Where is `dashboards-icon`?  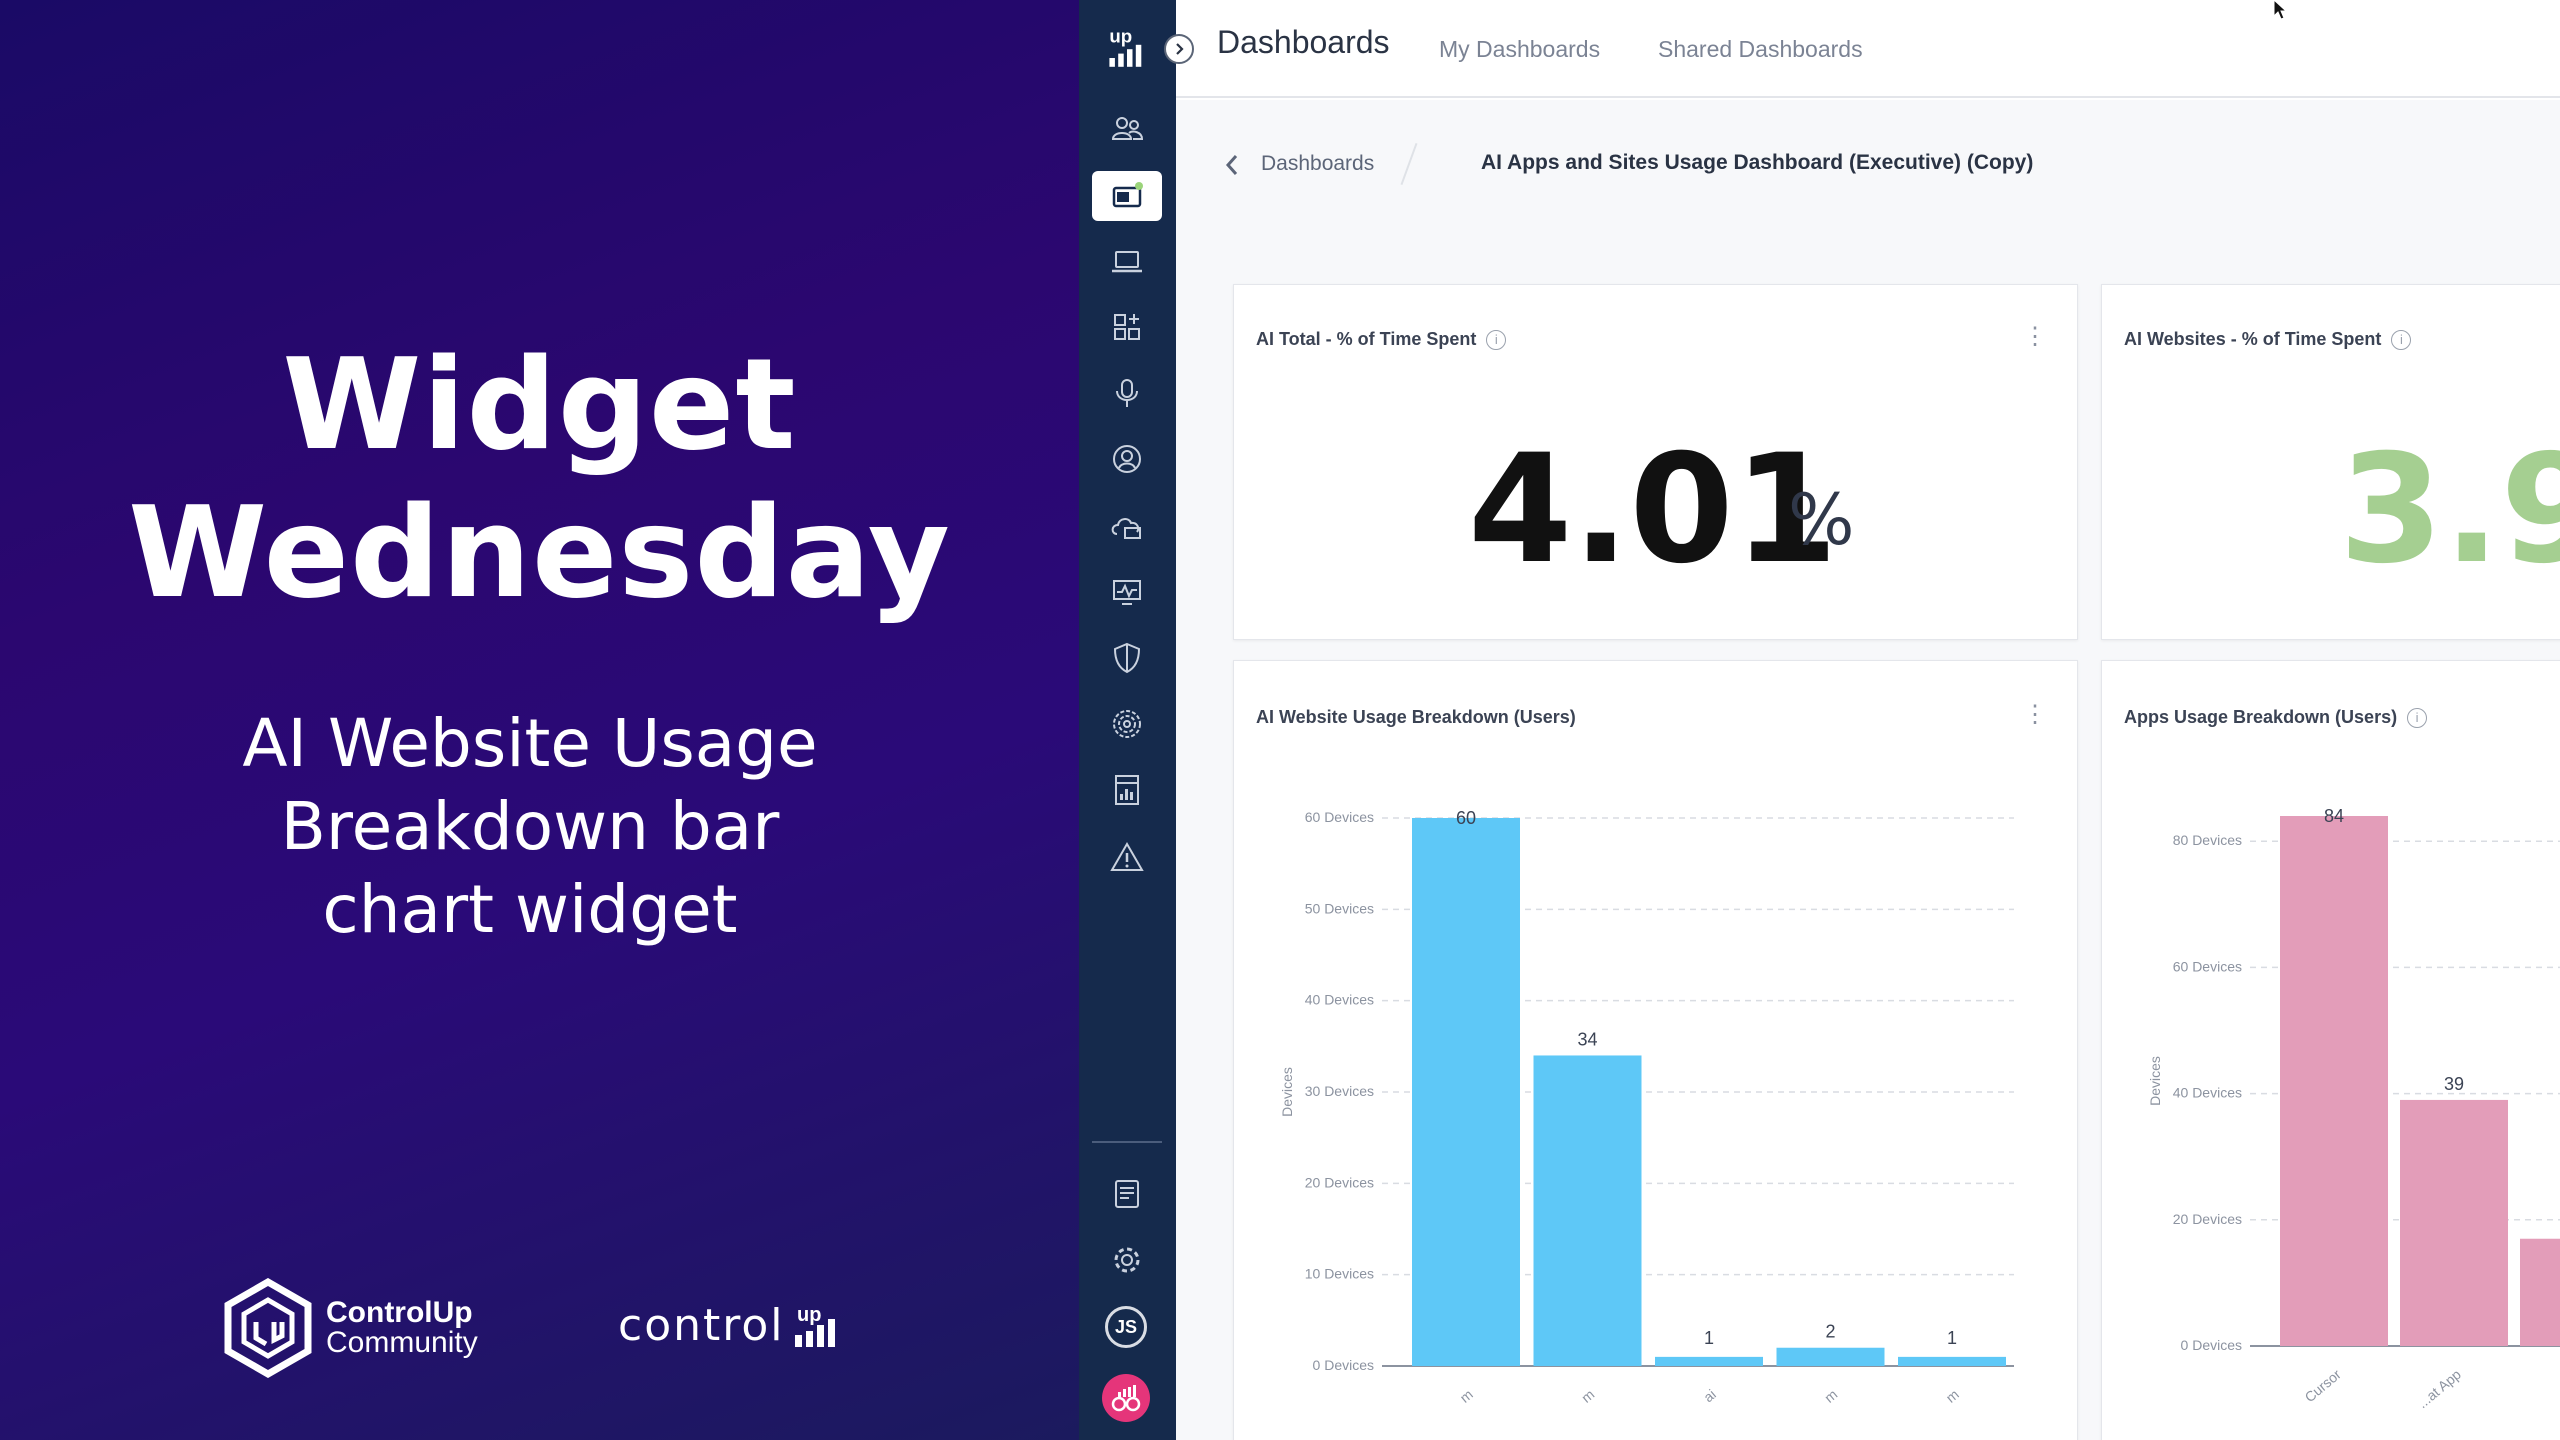 dashboards-icon is located at coordinates (1127, 195).